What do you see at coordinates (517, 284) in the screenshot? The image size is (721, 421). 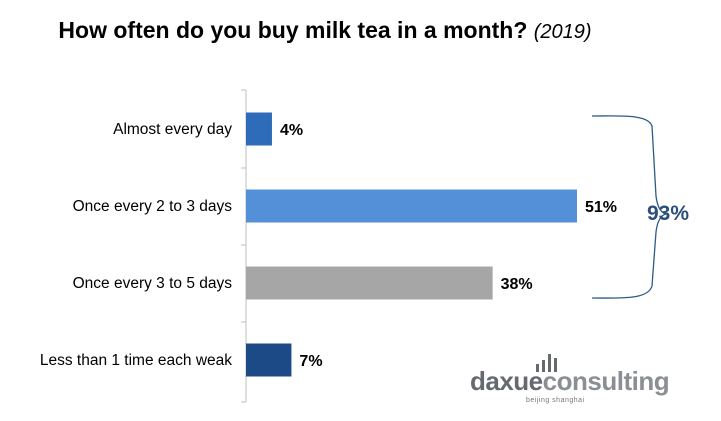 I see `value-label: 38%` at bounding box center [517, 284].